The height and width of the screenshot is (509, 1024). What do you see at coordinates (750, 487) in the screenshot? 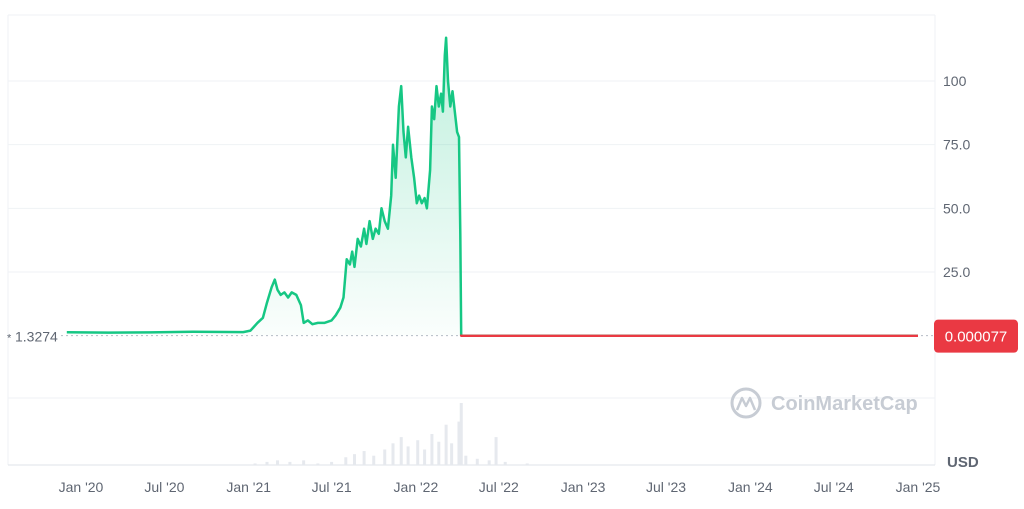
I see `x-tick-label: Jan '24` at bounding box center [750, 487].